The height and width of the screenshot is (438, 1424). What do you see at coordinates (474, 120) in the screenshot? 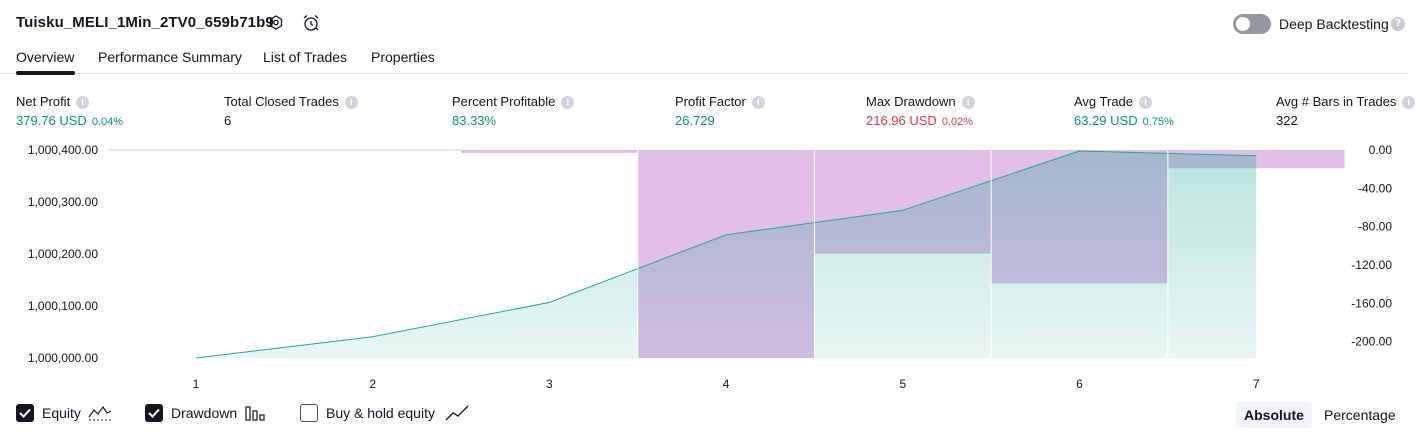
I see `metric-percent-profitable-value: 83.33%` at bounding box center [474, 120].